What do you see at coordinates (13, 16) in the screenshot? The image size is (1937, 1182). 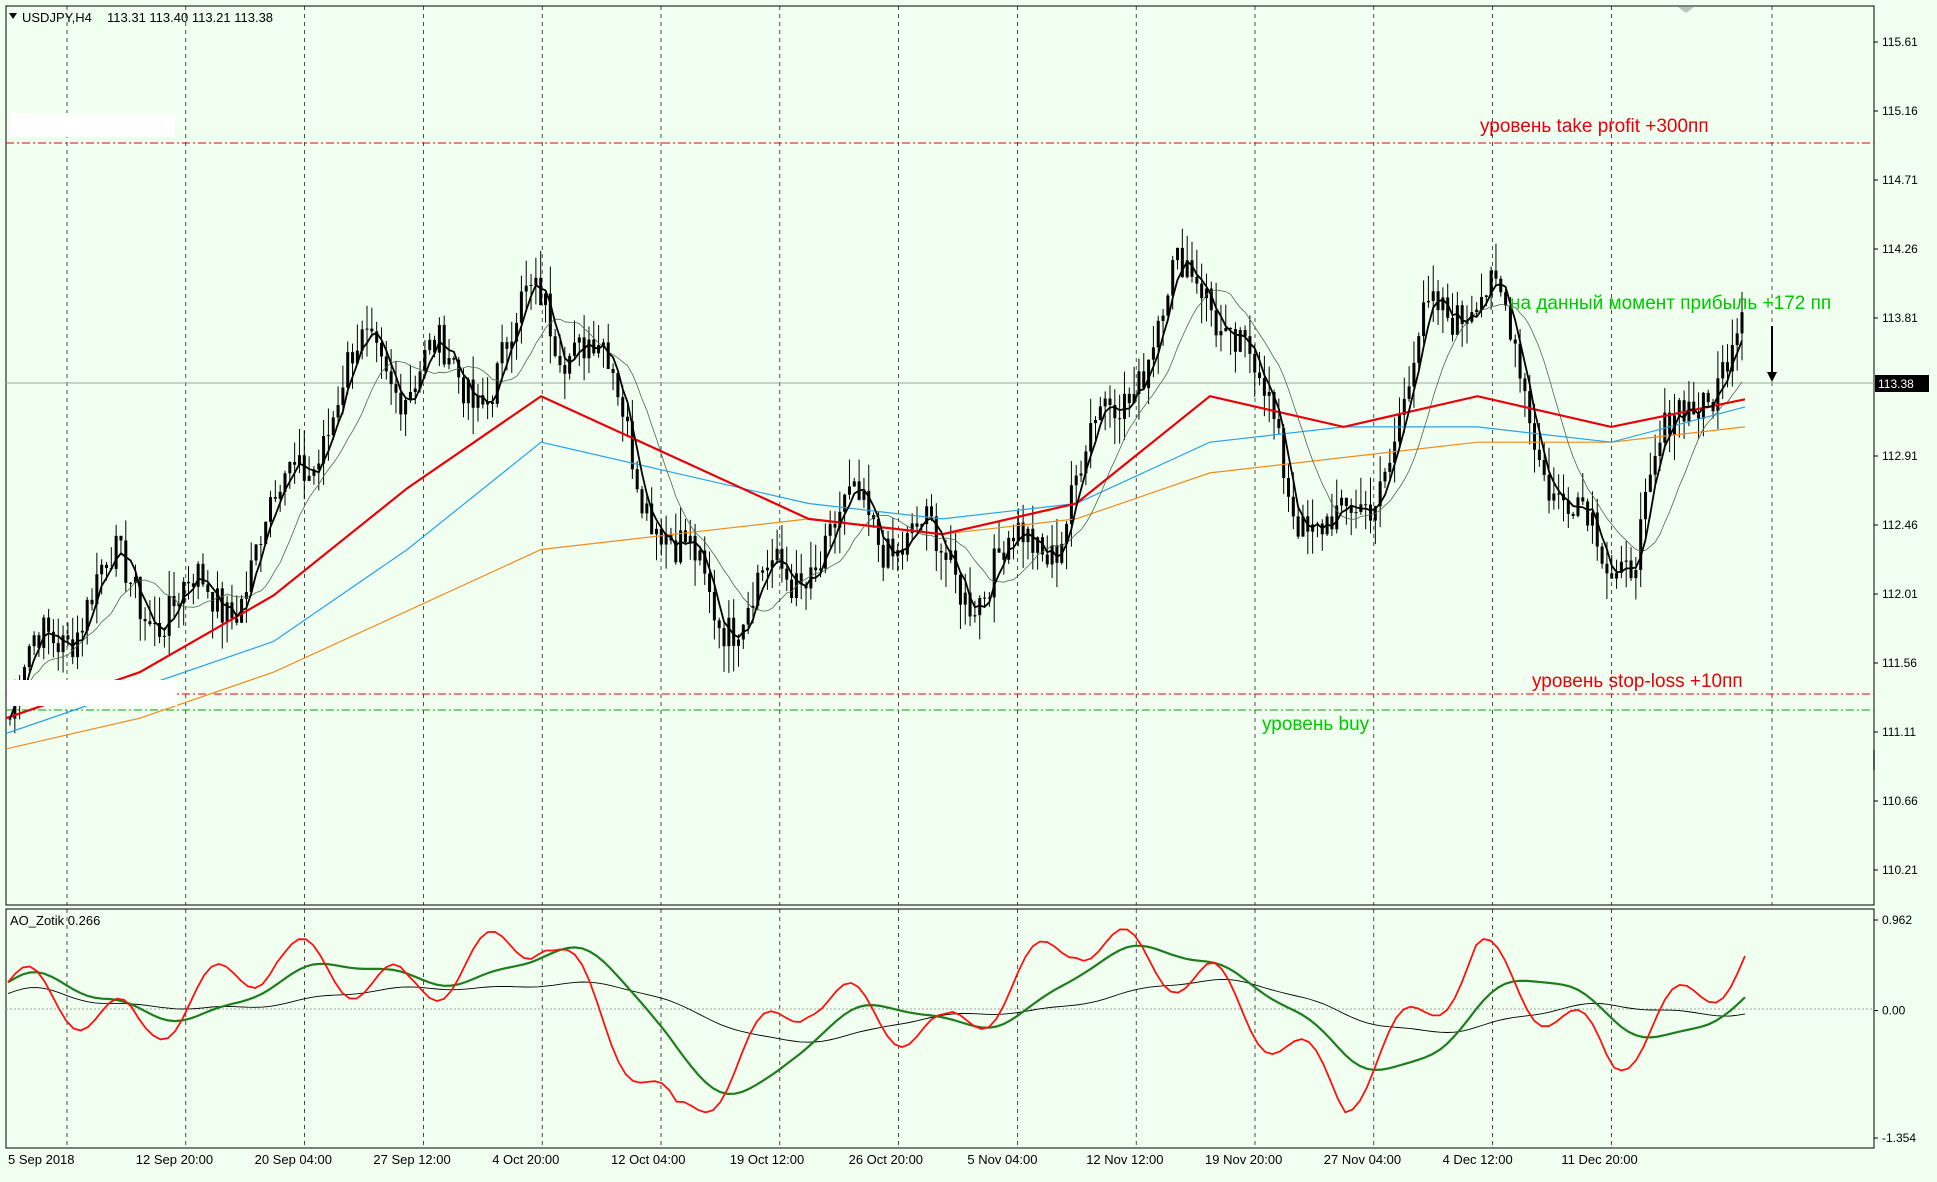 I see `symbol-menu-triangle-icon` at bounding box center [13, 16].